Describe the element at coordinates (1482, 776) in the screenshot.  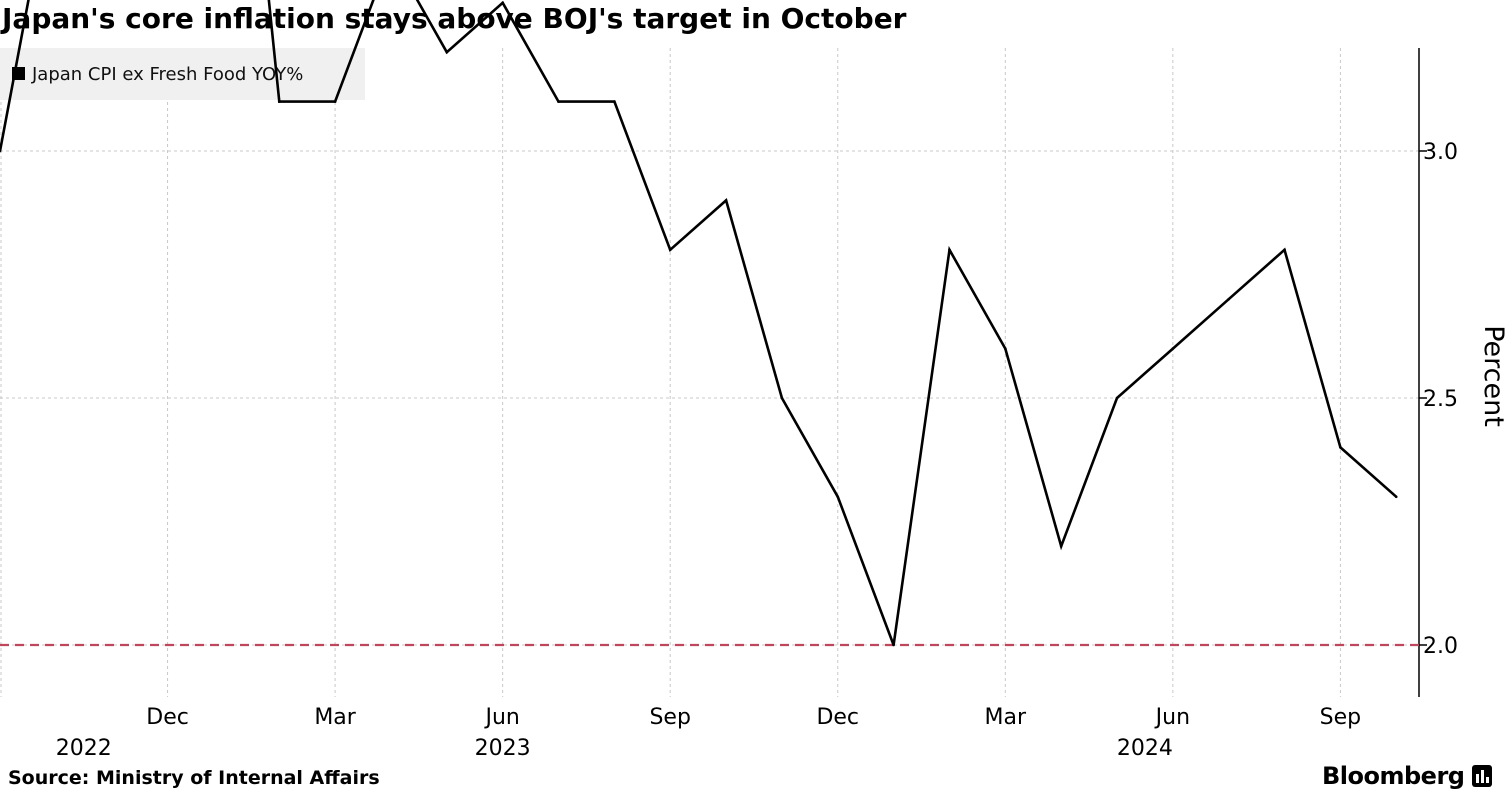
I see `bloomberg-bars-icon` at that location.